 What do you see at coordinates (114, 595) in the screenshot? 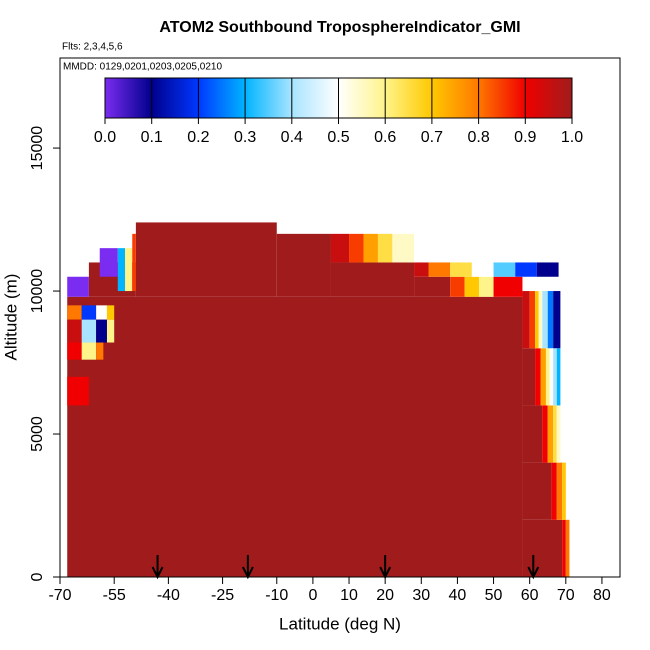
I see `x-tick-label: -55` at bounding box center [114, 595].